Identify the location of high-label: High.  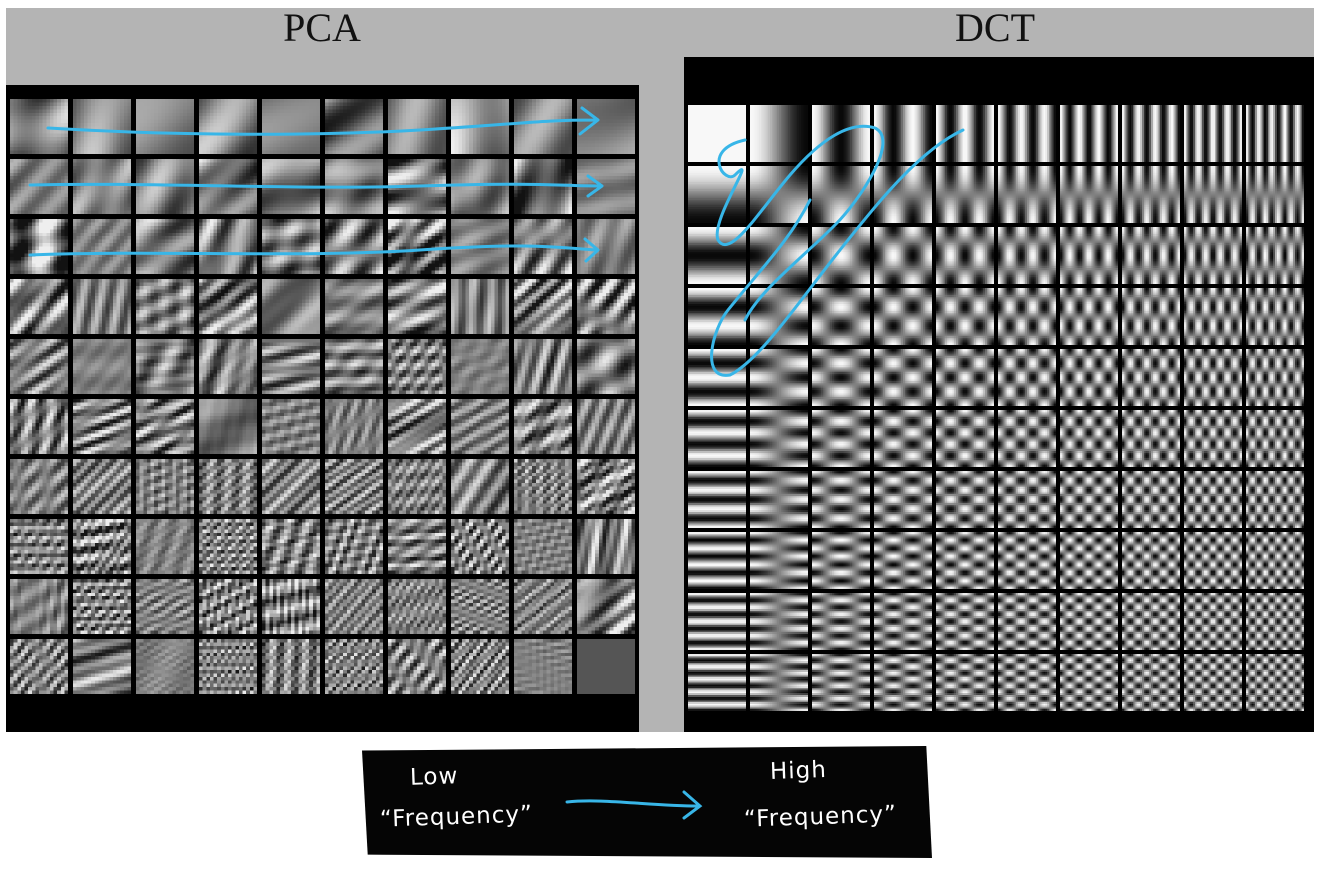
(798, 771).